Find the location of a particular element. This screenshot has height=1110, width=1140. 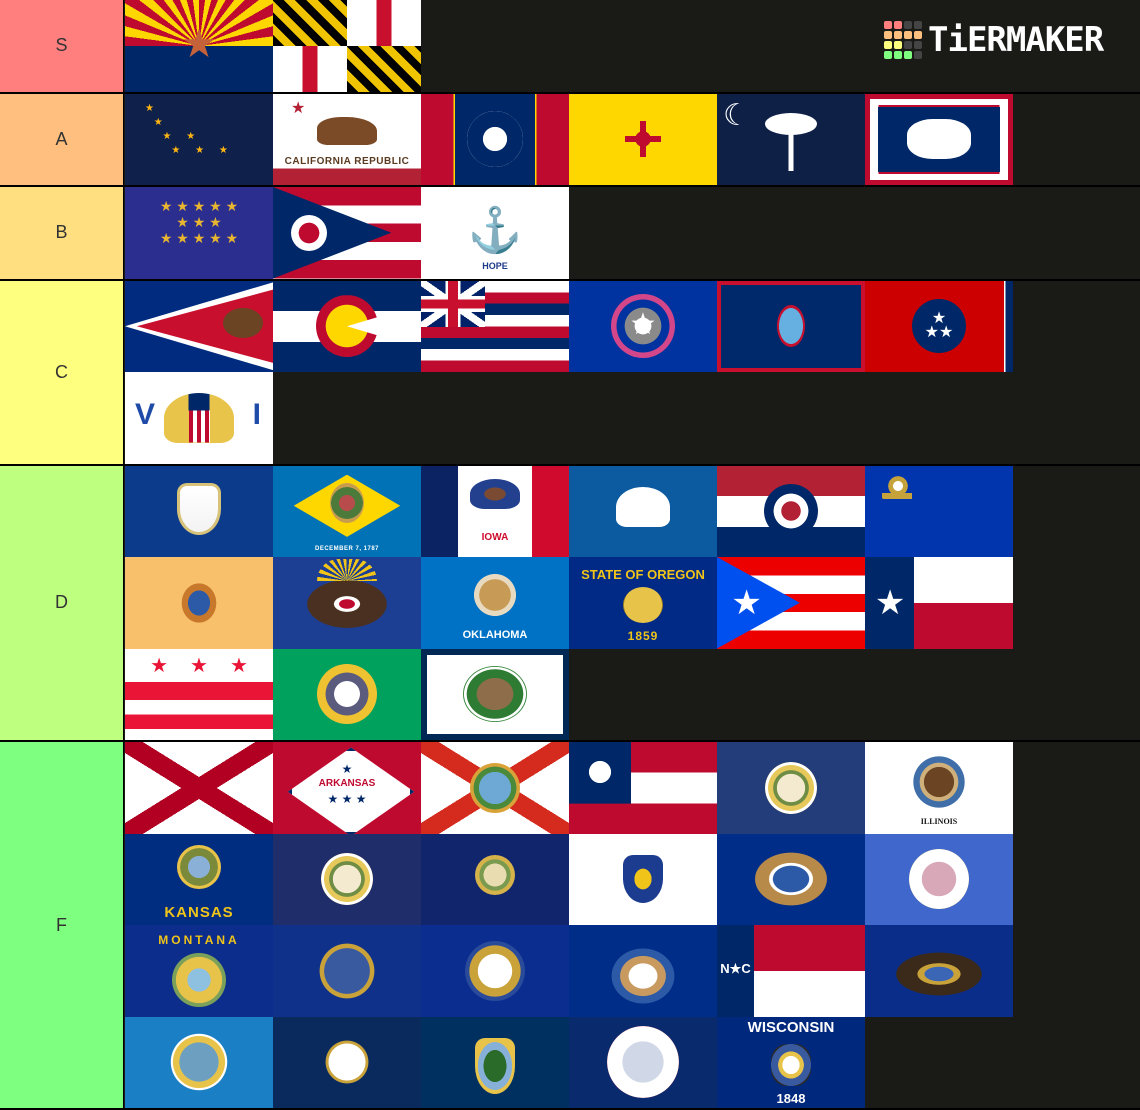

flag-southcarolina: ☾ is located at coordinates (791, 139).